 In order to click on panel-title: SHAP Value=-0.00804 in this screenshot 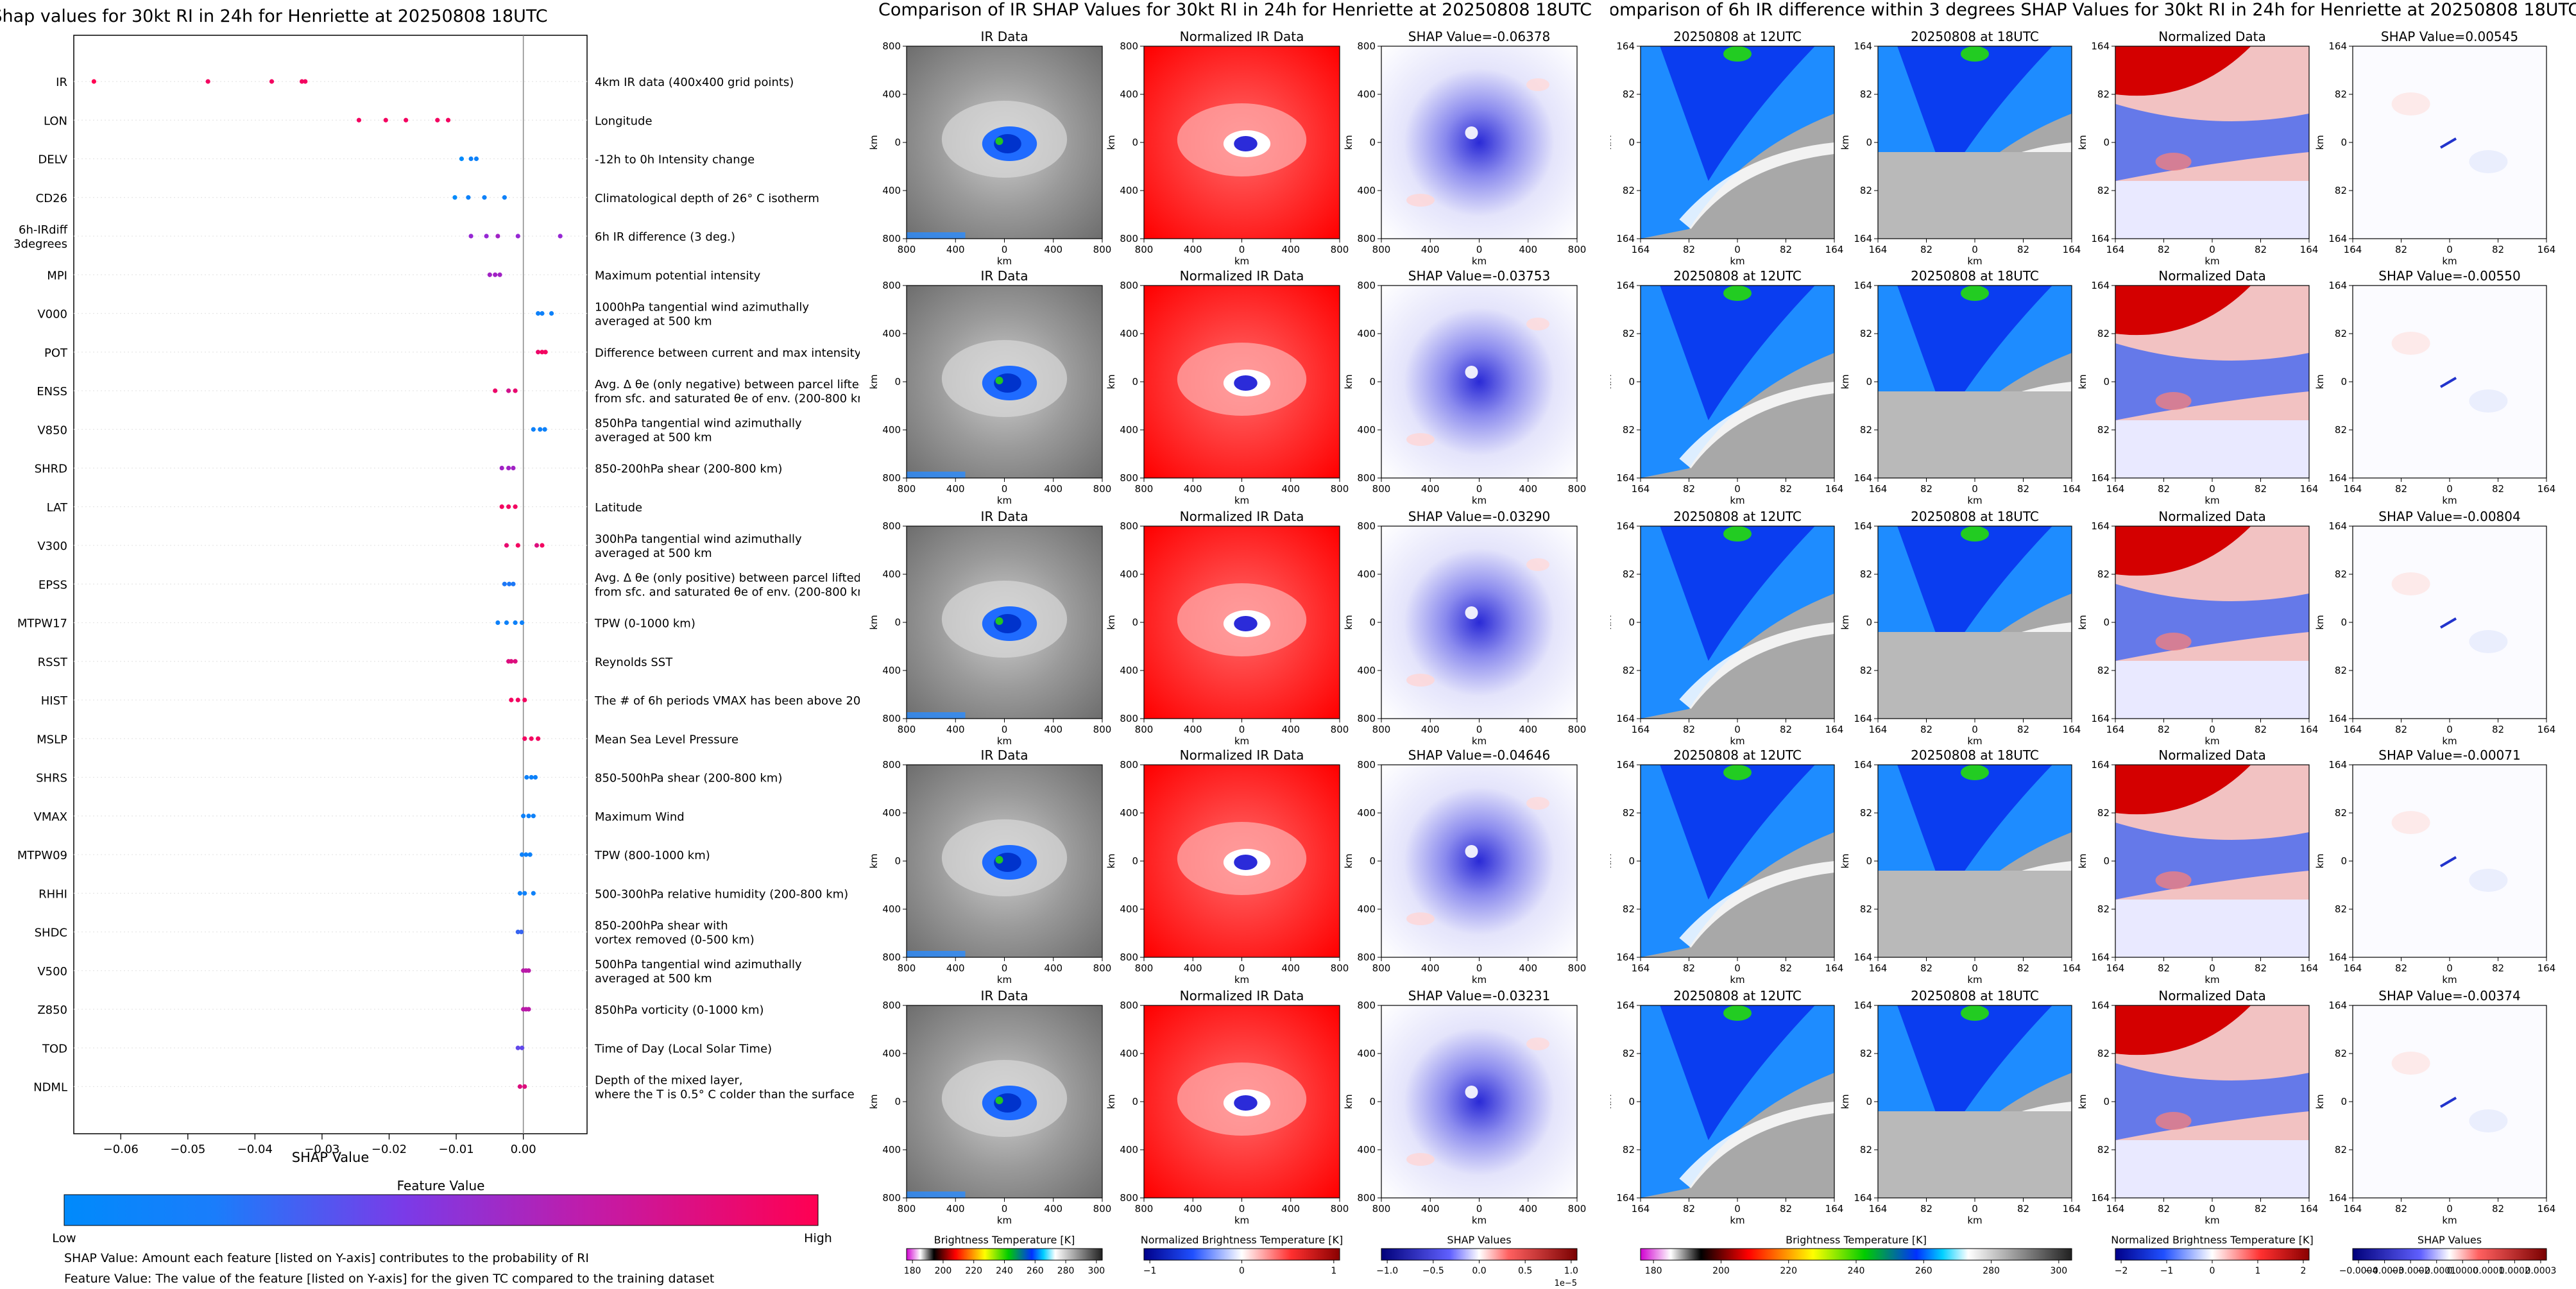, I will do `click(2449, 516)`.